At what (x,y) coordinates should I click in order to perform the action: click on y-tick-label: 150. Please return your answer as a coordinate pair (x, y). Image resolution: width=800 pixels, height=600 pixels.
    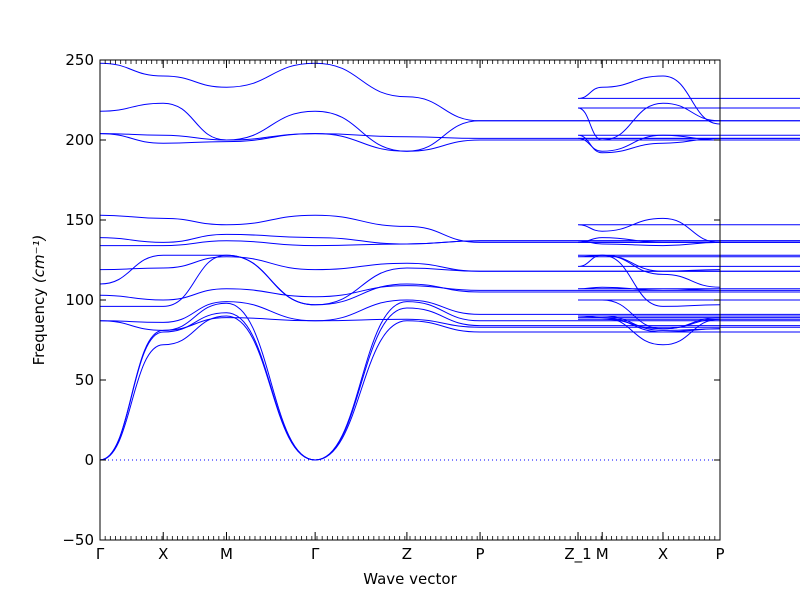
    Looking at the image, I should click on (79, 220).